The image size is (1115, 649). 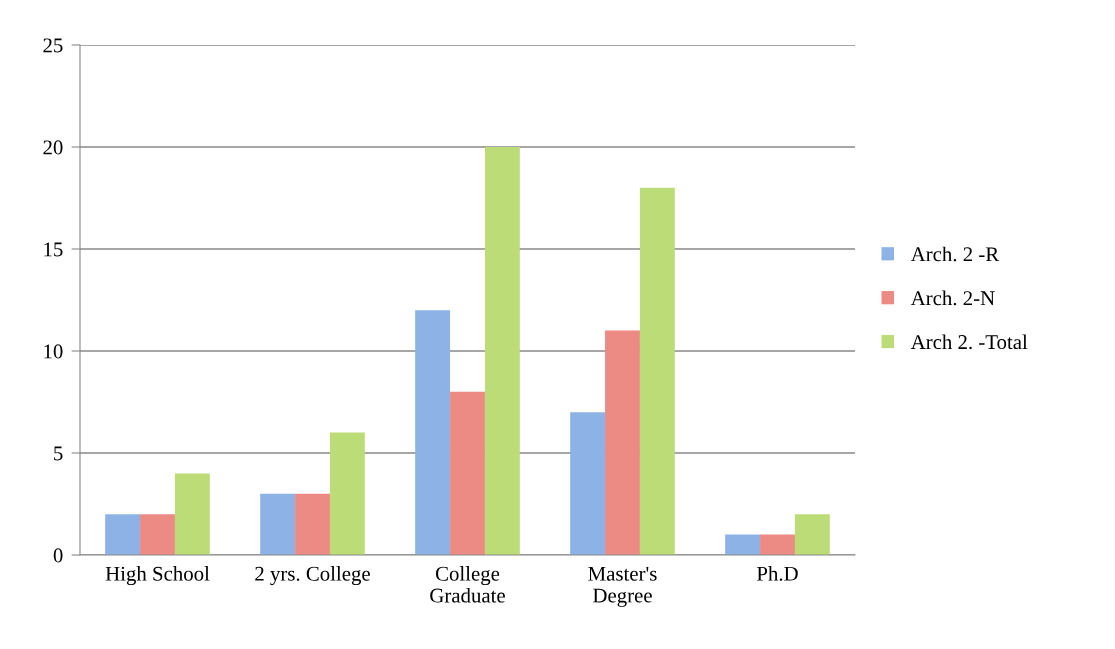 What do you see at coordinates (53, 45) in the screenshot?
I see `y-tick-label: 25` at bounding box center [53, 45].